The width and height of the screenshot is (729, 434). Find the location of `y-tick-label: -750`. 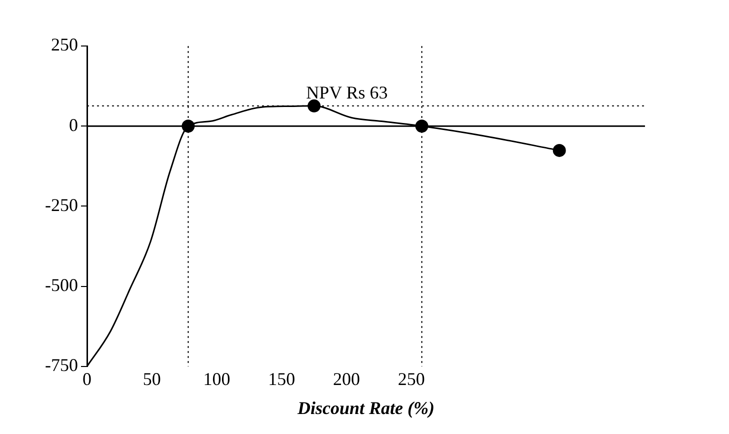

y-tick-label: -750 is located at coordinates (61, 365).